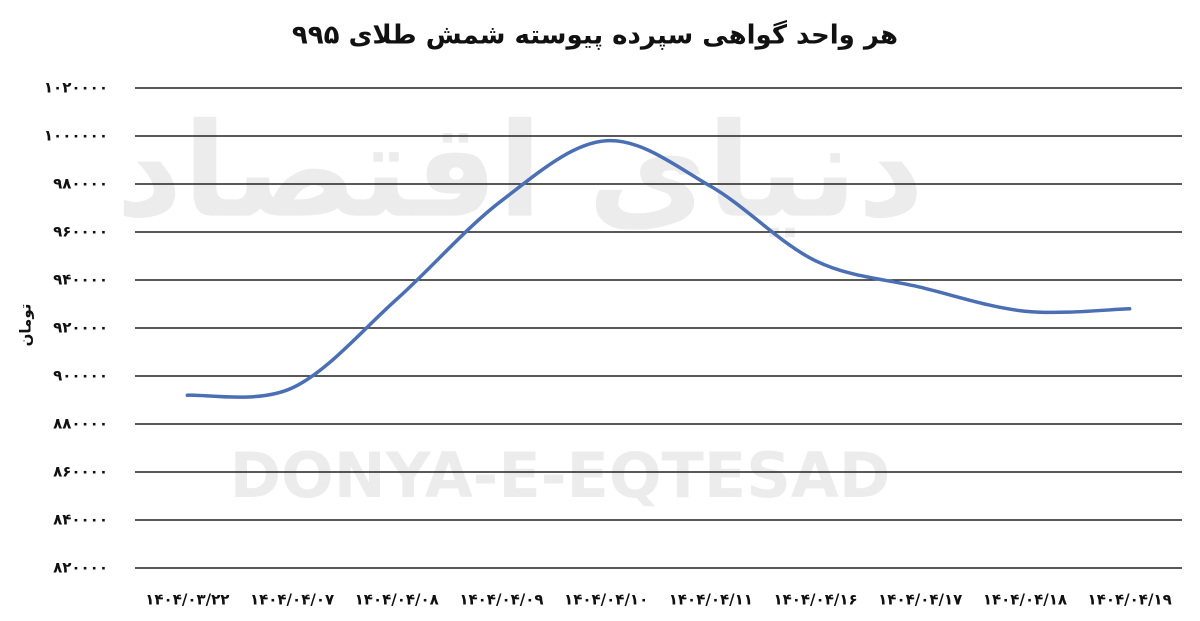  I want to click on x-tick-label: ۱۴۰۴/۰۴/۱۰, so click(606, 600).